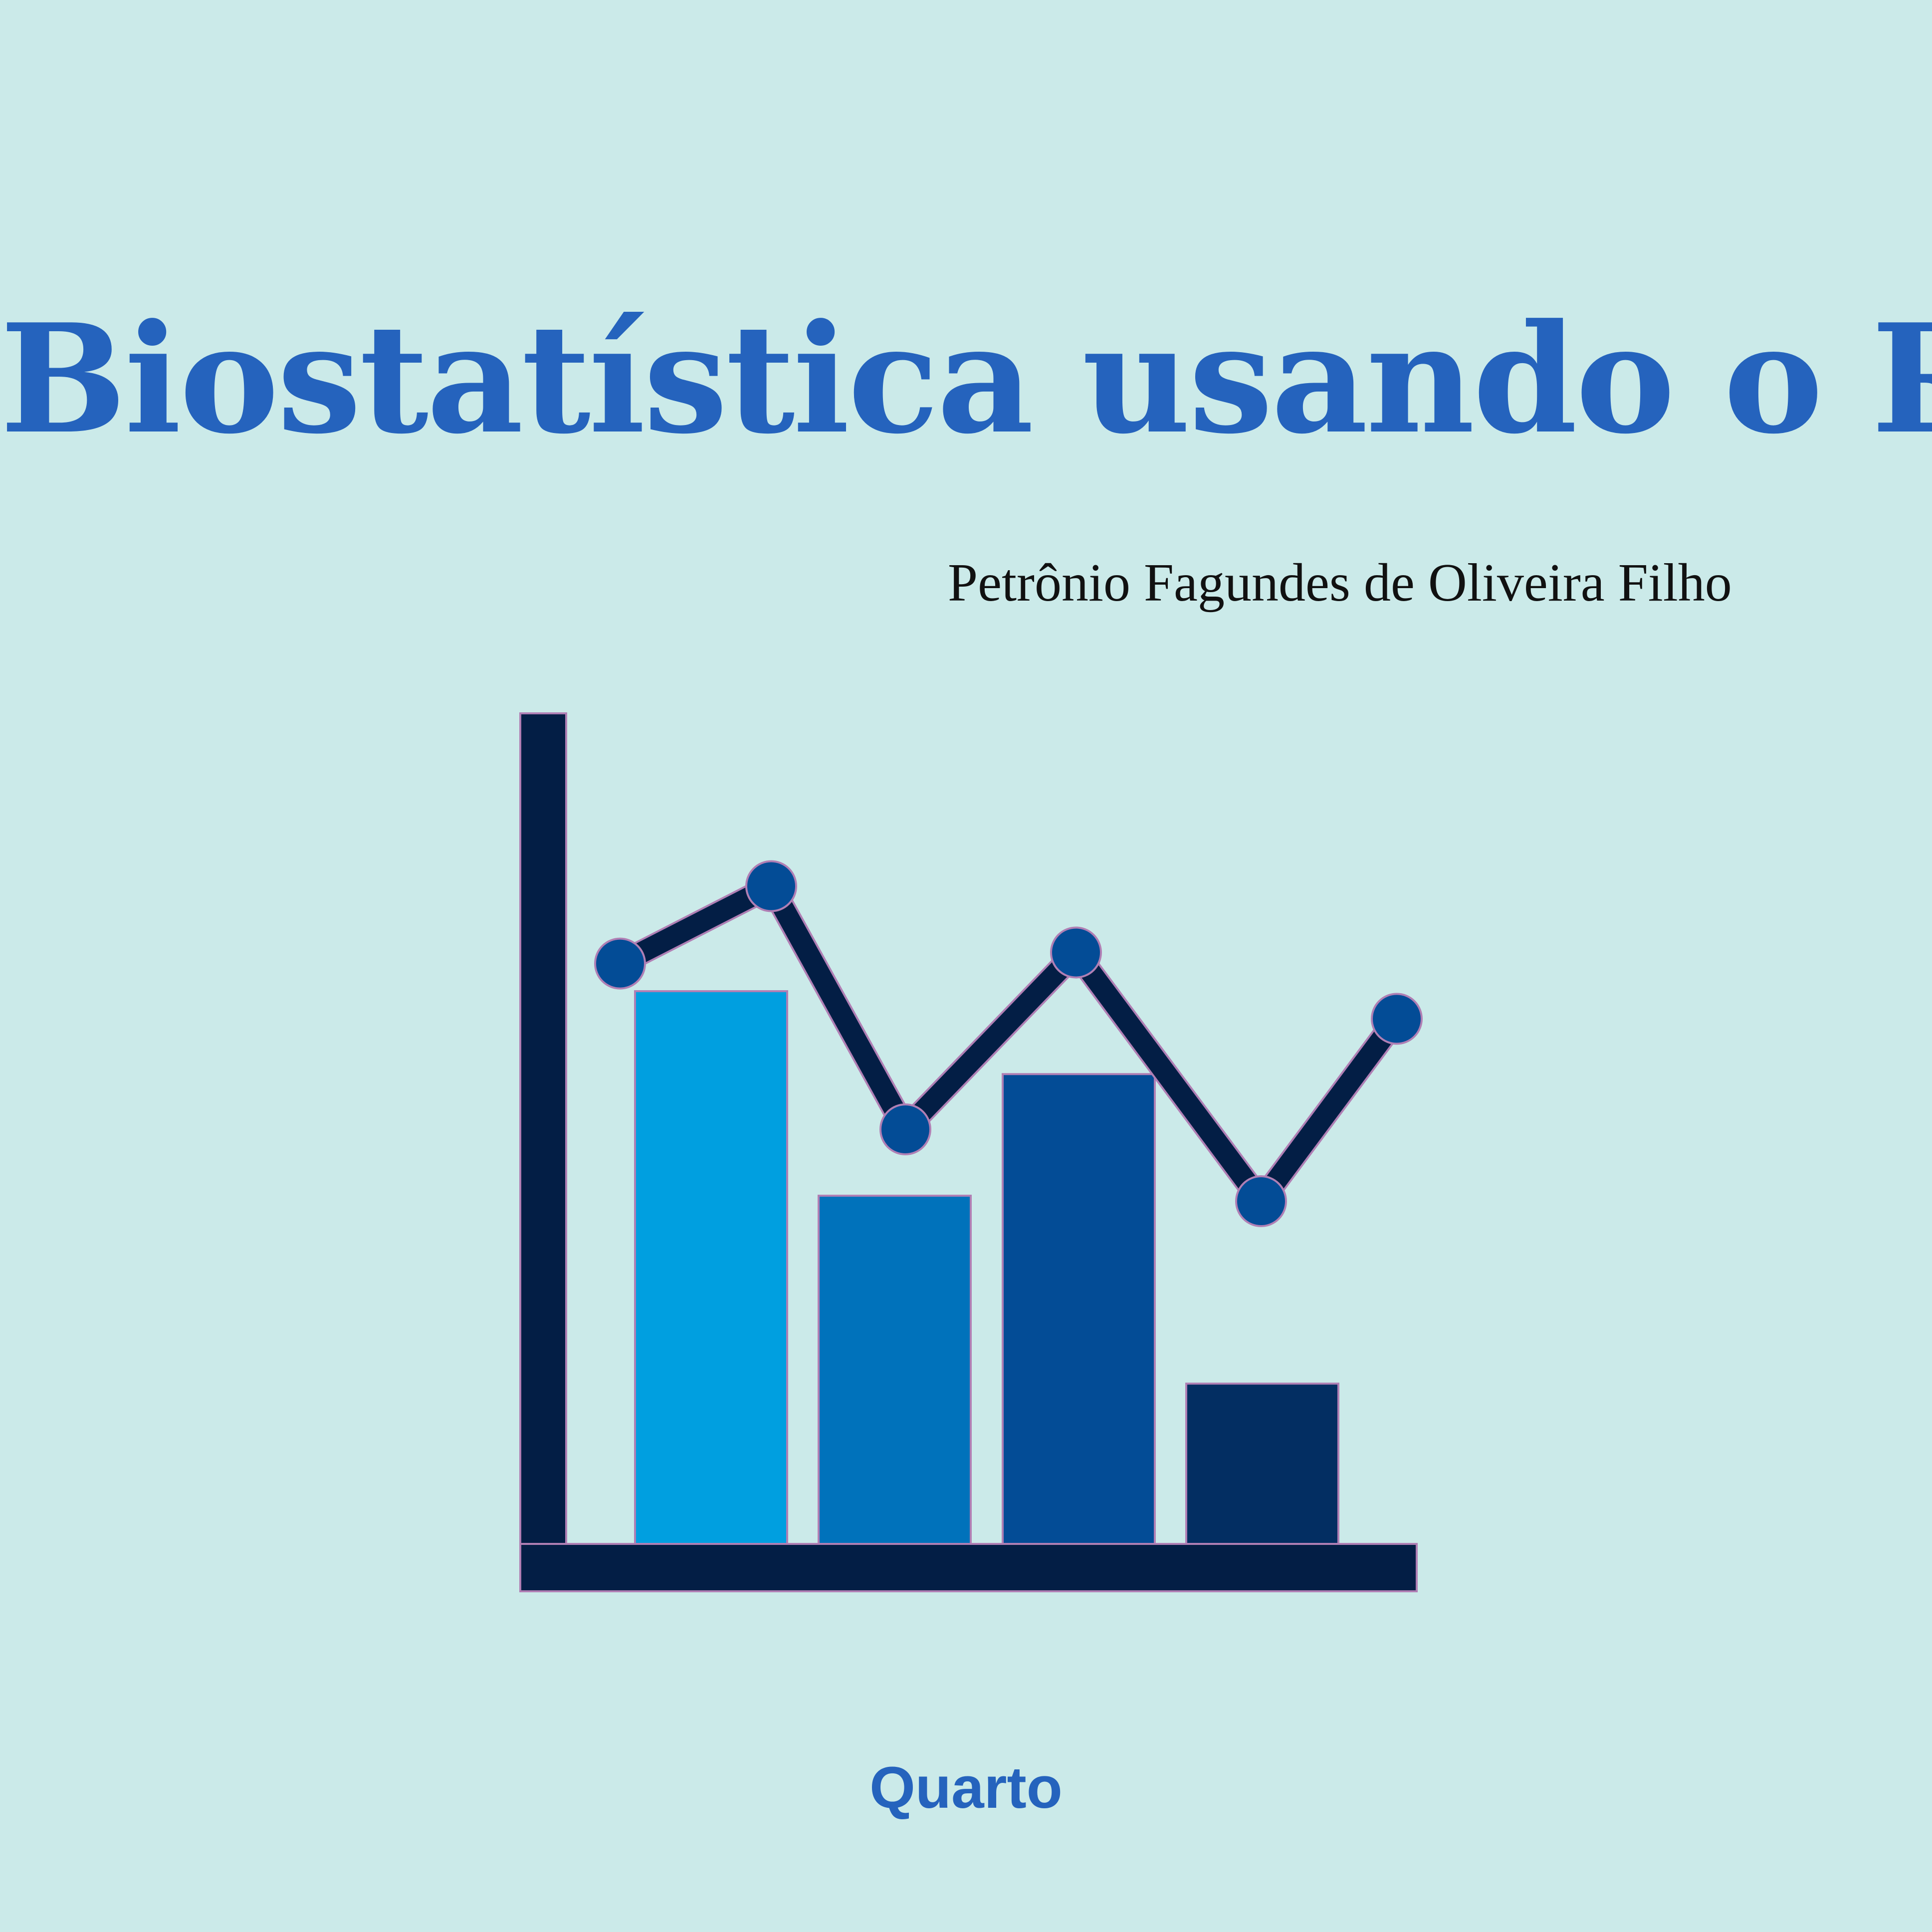 The image size is (1932, 1932). Describe the element at coordinates (986, 1267) in the screenshot. I see `chart-bars` at that location.